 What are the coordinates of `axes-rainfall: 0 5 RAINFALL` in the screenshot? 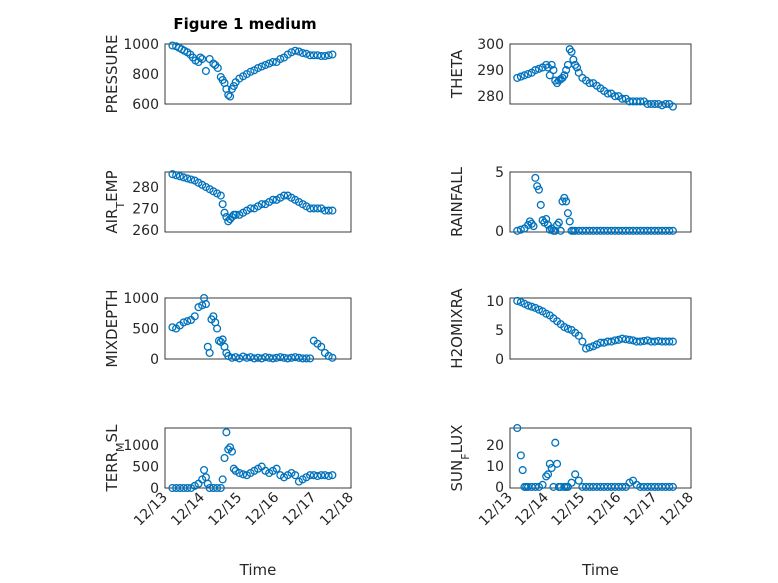 It's located at (570, 202).